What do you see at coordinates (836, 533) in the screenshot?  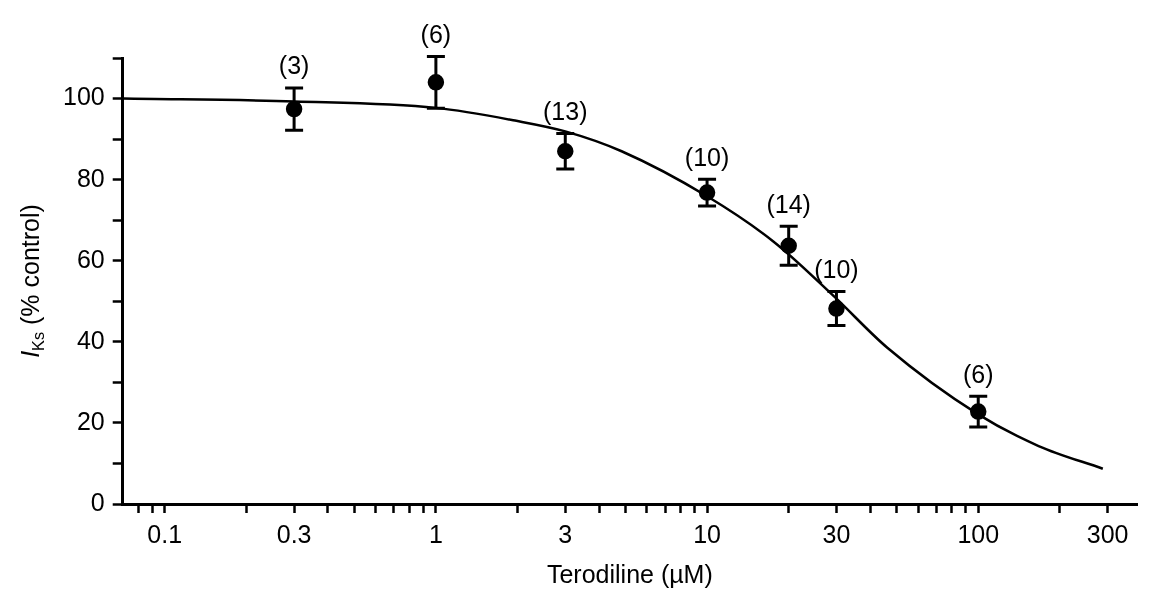 I see `x-tick-label: 30` at bounding box center [836, 533].